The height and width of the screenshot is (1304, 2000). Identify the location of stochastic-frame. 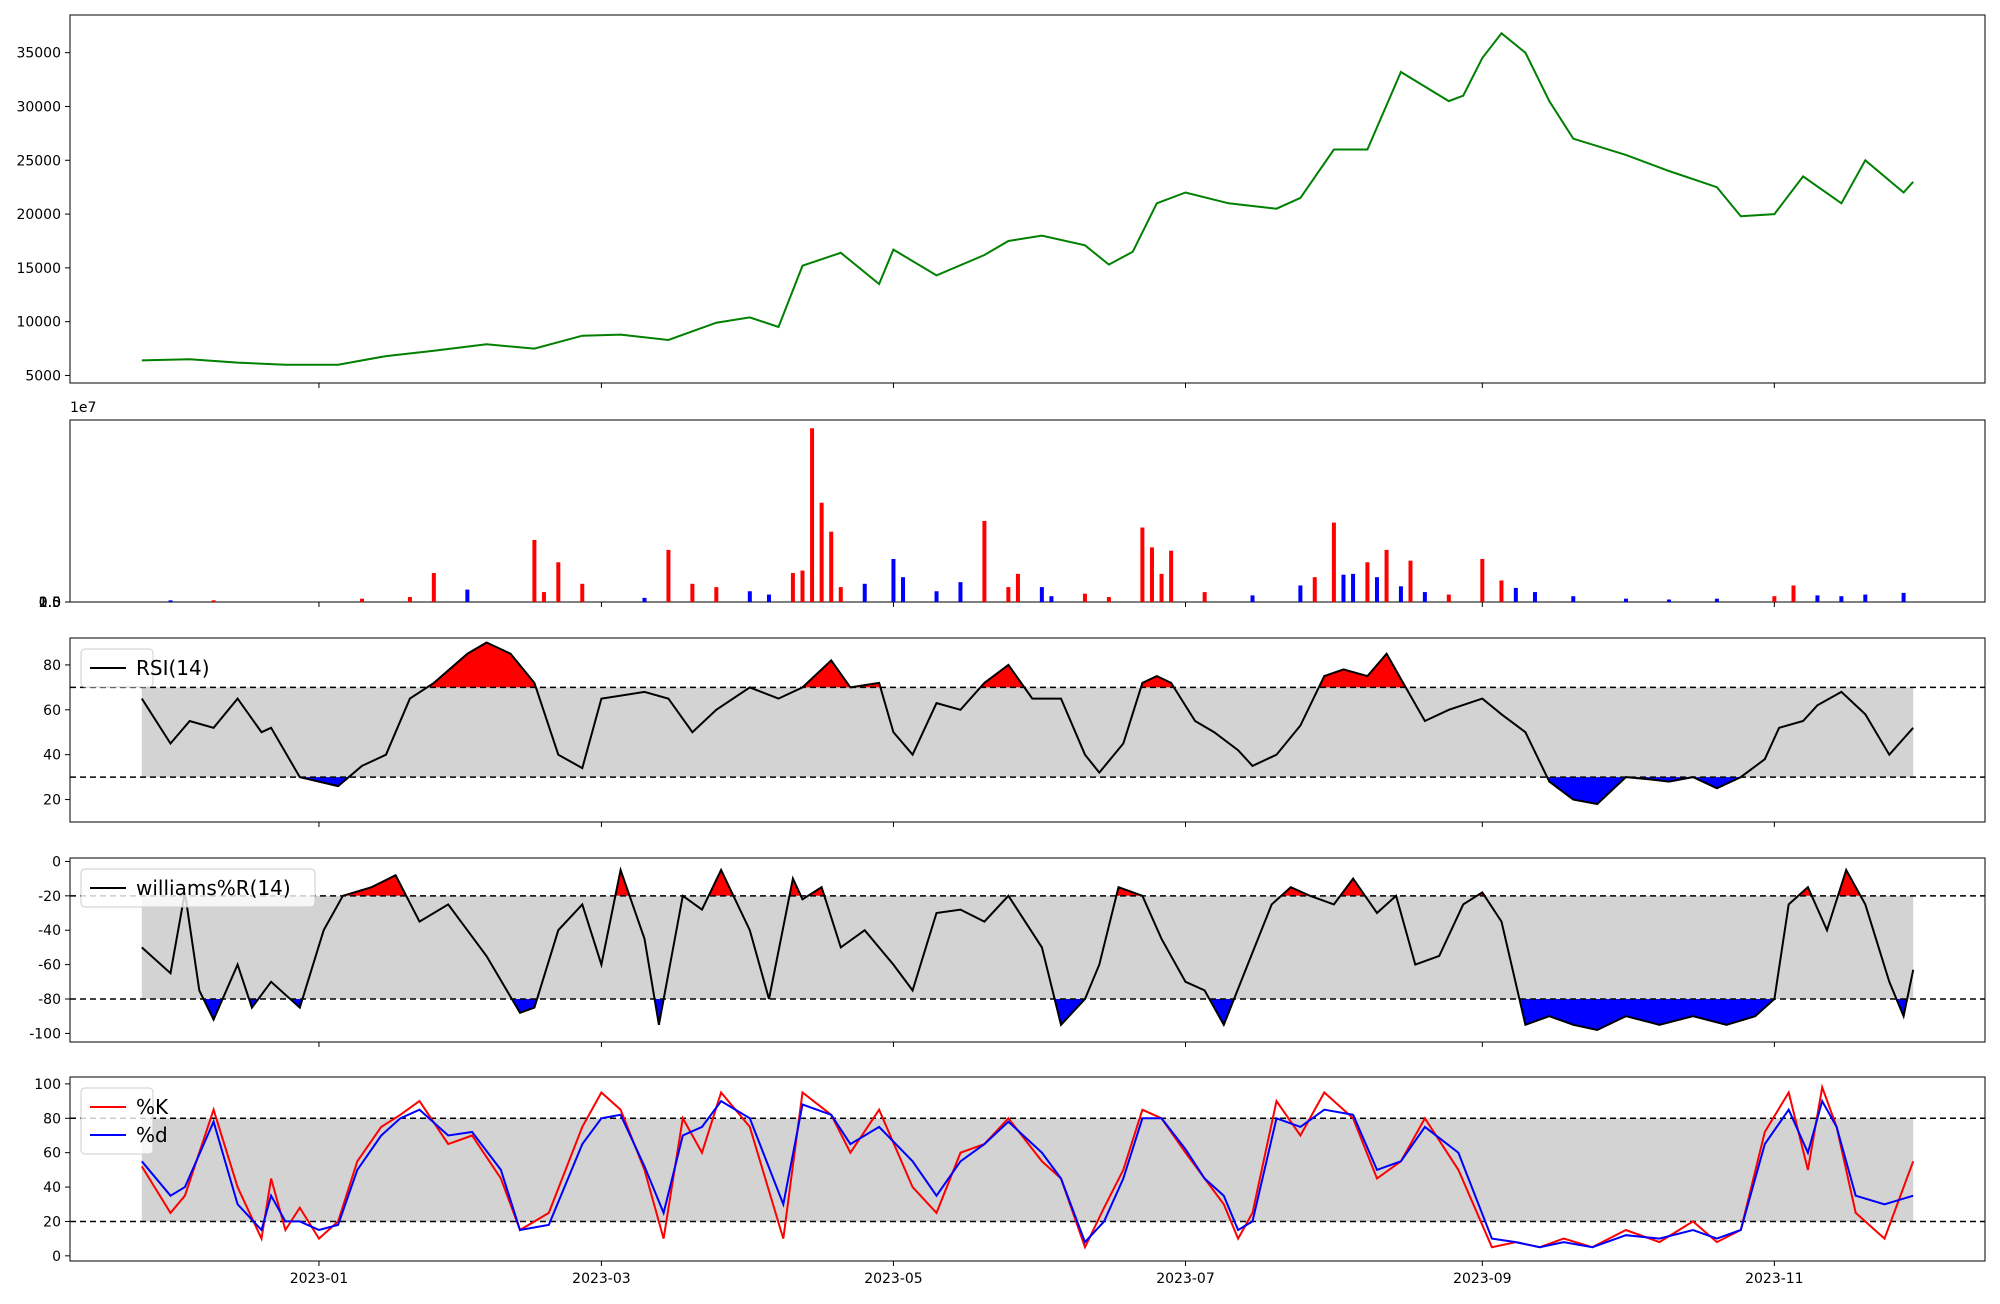
(1027, 1169).